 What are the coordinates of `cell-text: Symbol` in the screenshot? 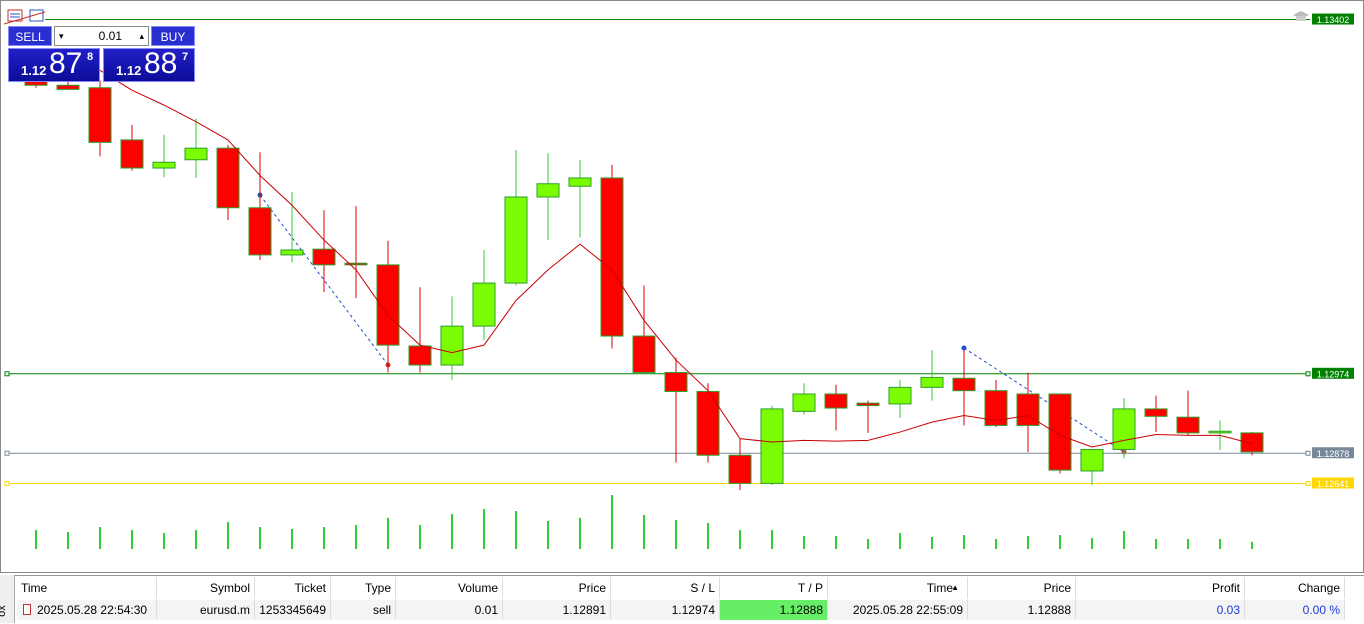 It's located at (229, 588).